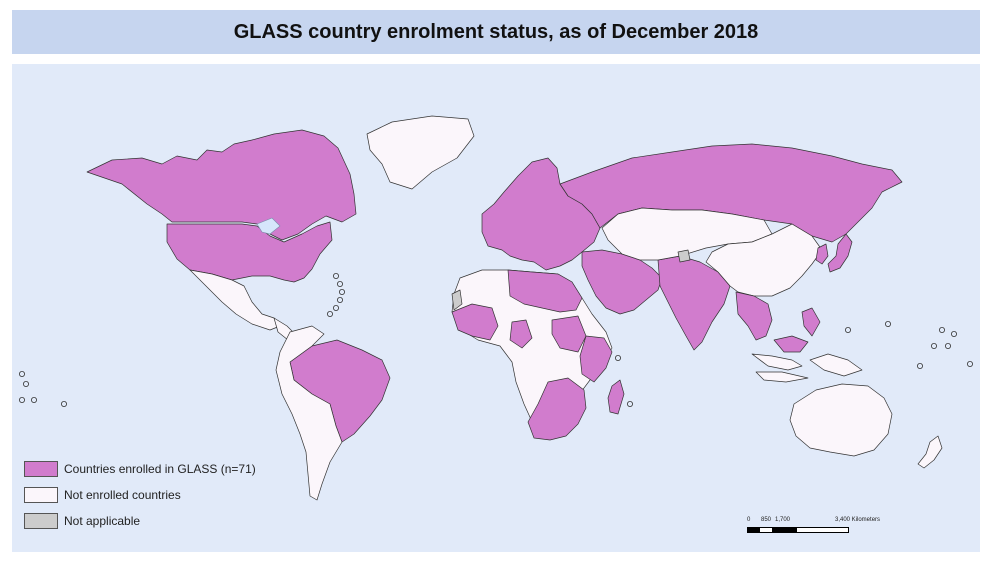  I want to click on region-north-africa, so click(545, 291).